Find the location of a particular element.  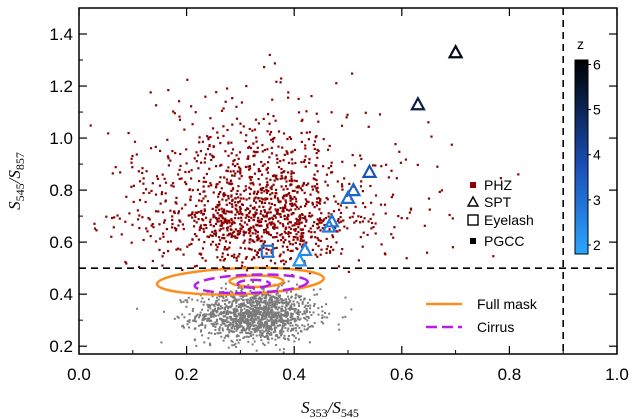

colorbar-tick-label: 6 is located at coordinates (597, 65).